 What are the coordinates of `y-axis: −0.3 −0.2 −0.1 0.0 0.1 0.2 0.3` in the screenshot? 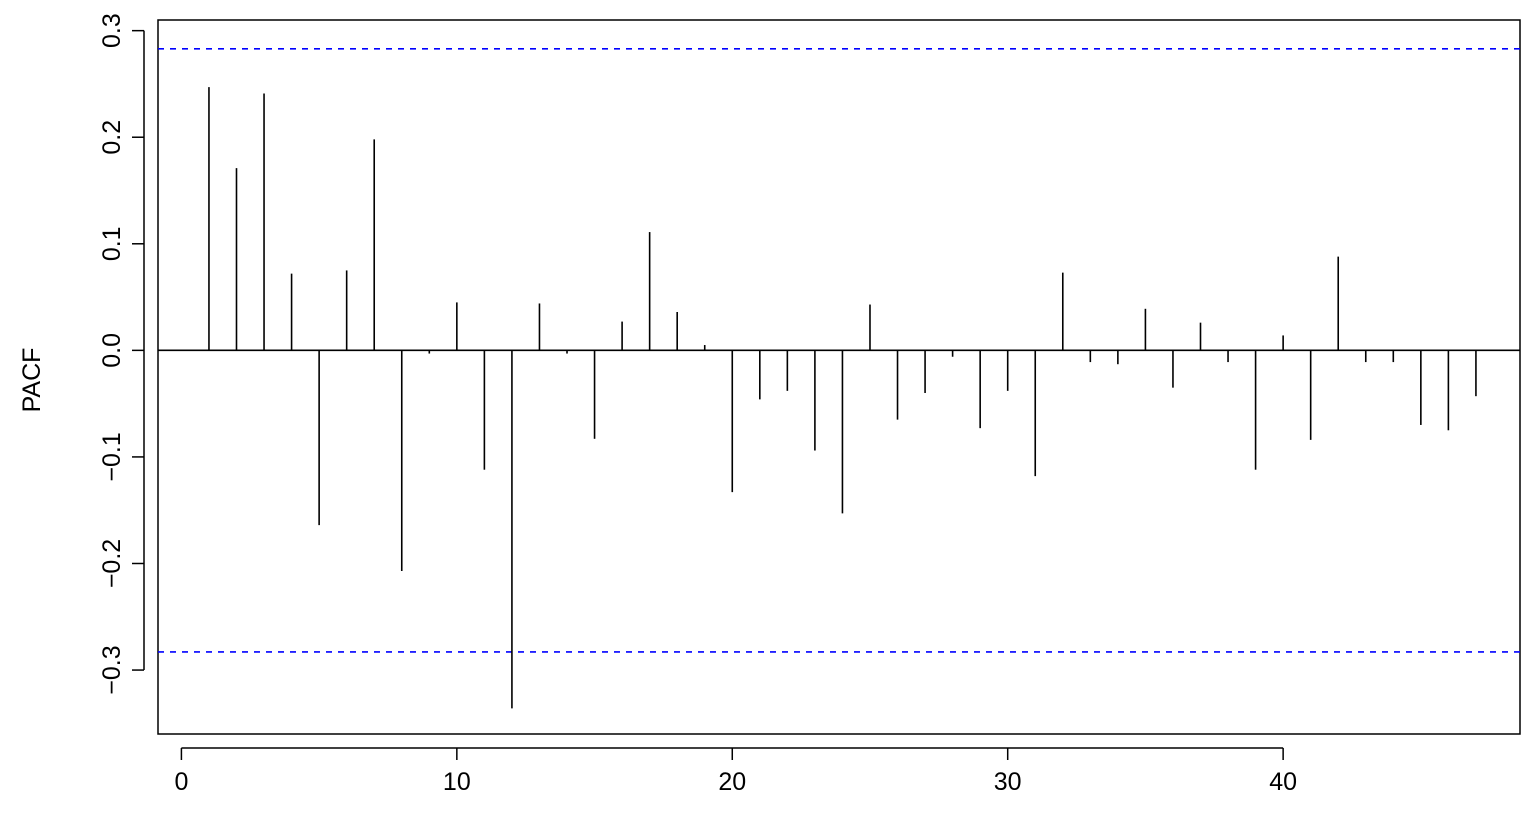 It's located at (121, 354).